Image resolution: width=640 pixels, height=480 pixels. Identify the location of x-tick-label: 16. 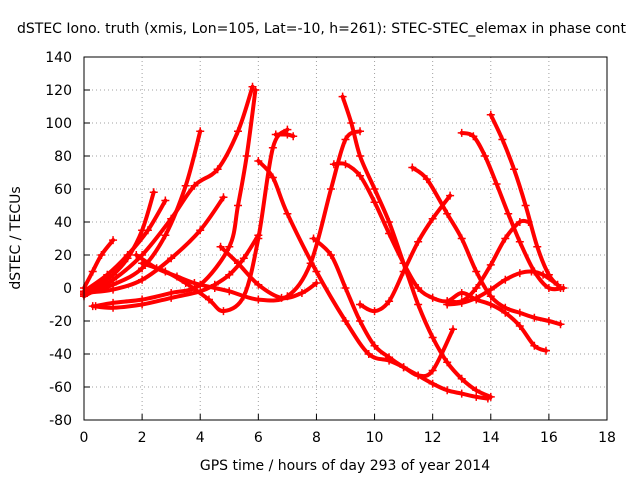
(549, 438).